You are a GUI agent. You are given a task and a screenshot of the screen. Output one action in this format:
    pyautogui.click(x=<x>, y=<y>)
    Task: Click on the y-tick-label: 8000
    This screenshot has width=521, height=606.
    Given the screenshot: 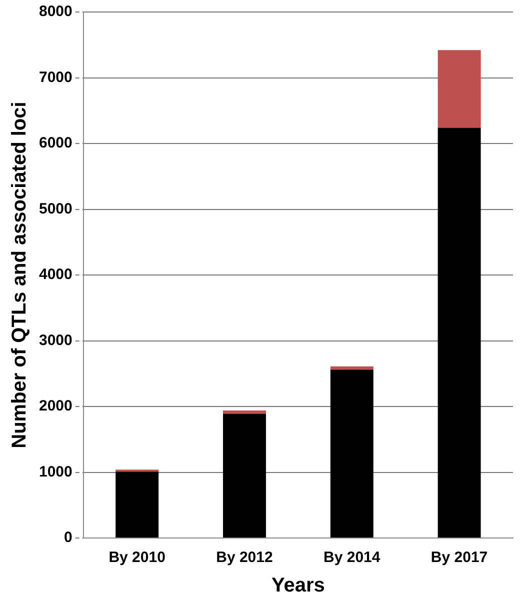 What is the action you would take?
    pyautogui.click(x=55, y=11)
    